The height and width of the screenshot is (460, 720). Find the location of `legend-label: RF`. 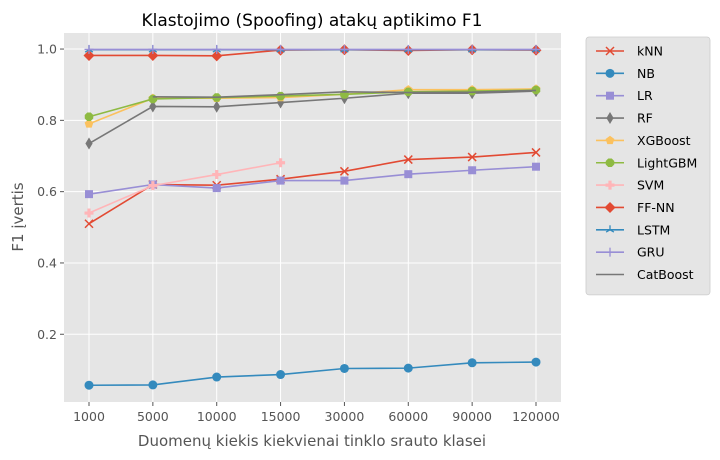

legend-label: RF is located at coordinates (645, 118).